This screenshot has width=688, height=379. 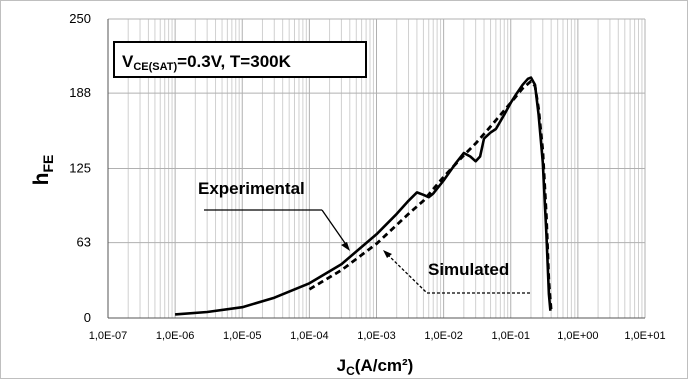 I want to click on annotation-simulated-leader, so click(x=458, y=273).